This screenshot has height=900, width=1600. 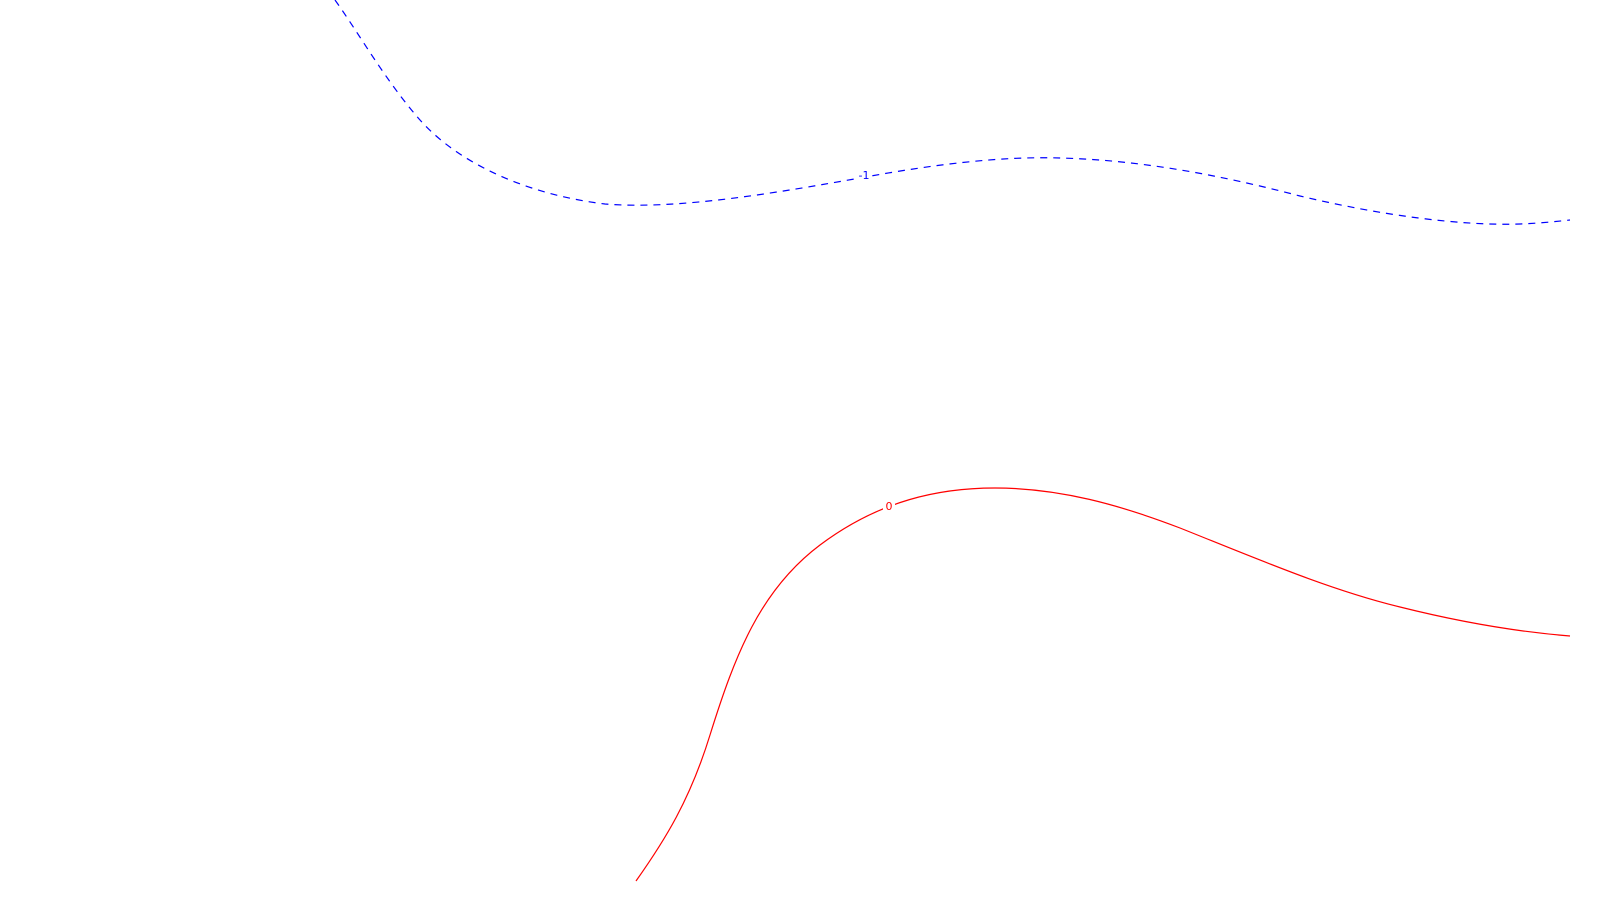 I want to click on contour-label-zero: 0, so click(x=889, y=506).